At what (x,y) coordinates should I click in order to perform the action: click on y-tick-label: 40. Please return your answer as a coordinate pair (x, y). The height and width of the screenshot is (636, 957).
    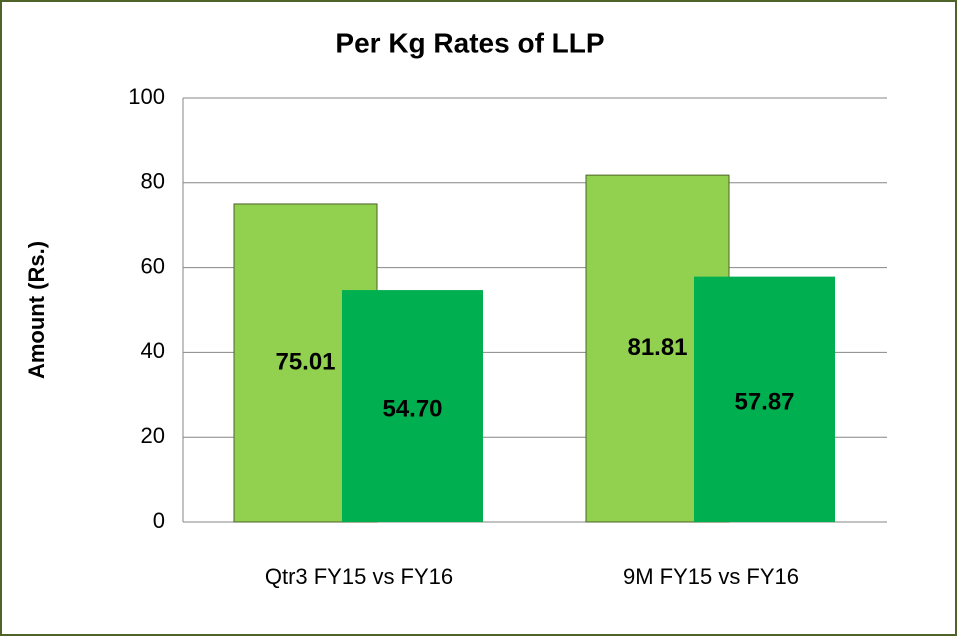
    Looking at the image, I should click on (153, 350).